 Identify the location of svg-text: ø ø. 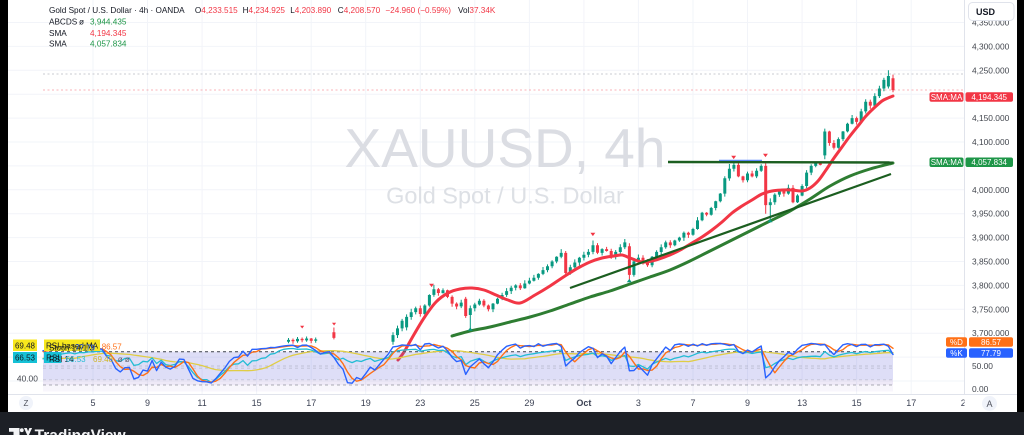
(124, 359).